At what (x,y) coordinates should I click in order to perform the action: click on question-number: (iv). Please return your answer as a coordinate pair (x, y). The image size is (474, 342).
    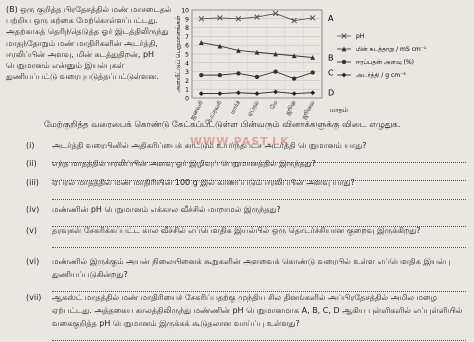
    Looking at the image, I should click on (33, 209).